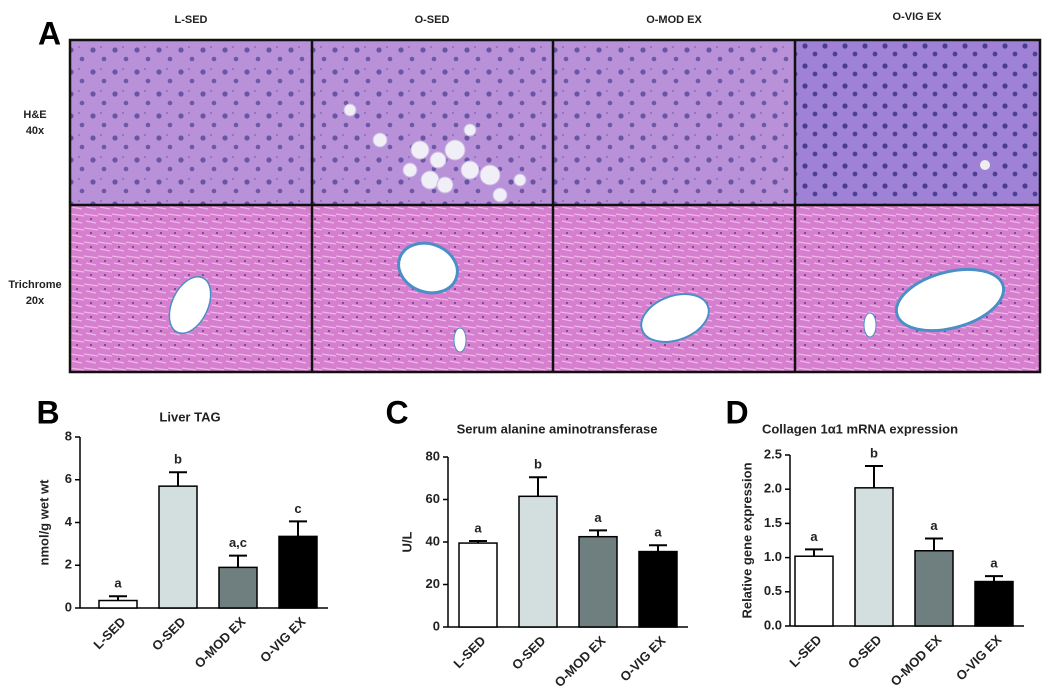 The height and width of the screenshot is (694, 1050). I want to click on y-tick-label: 1.5, so click(773, 522).